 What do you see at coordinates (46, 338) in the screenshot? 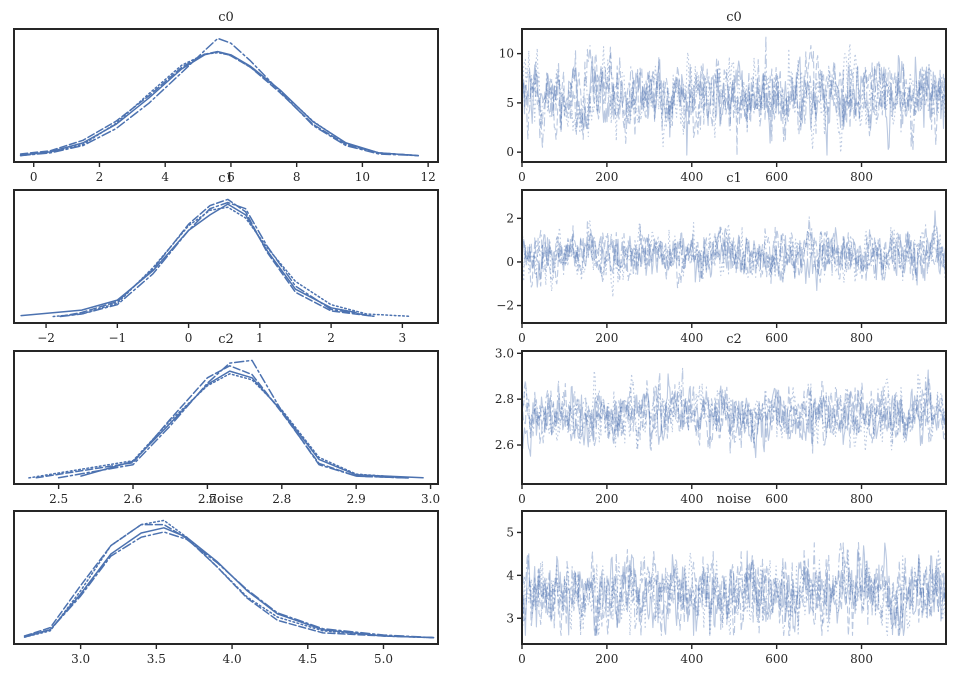
I see `x-tick-label: −2` at bounding box center [46, 338].